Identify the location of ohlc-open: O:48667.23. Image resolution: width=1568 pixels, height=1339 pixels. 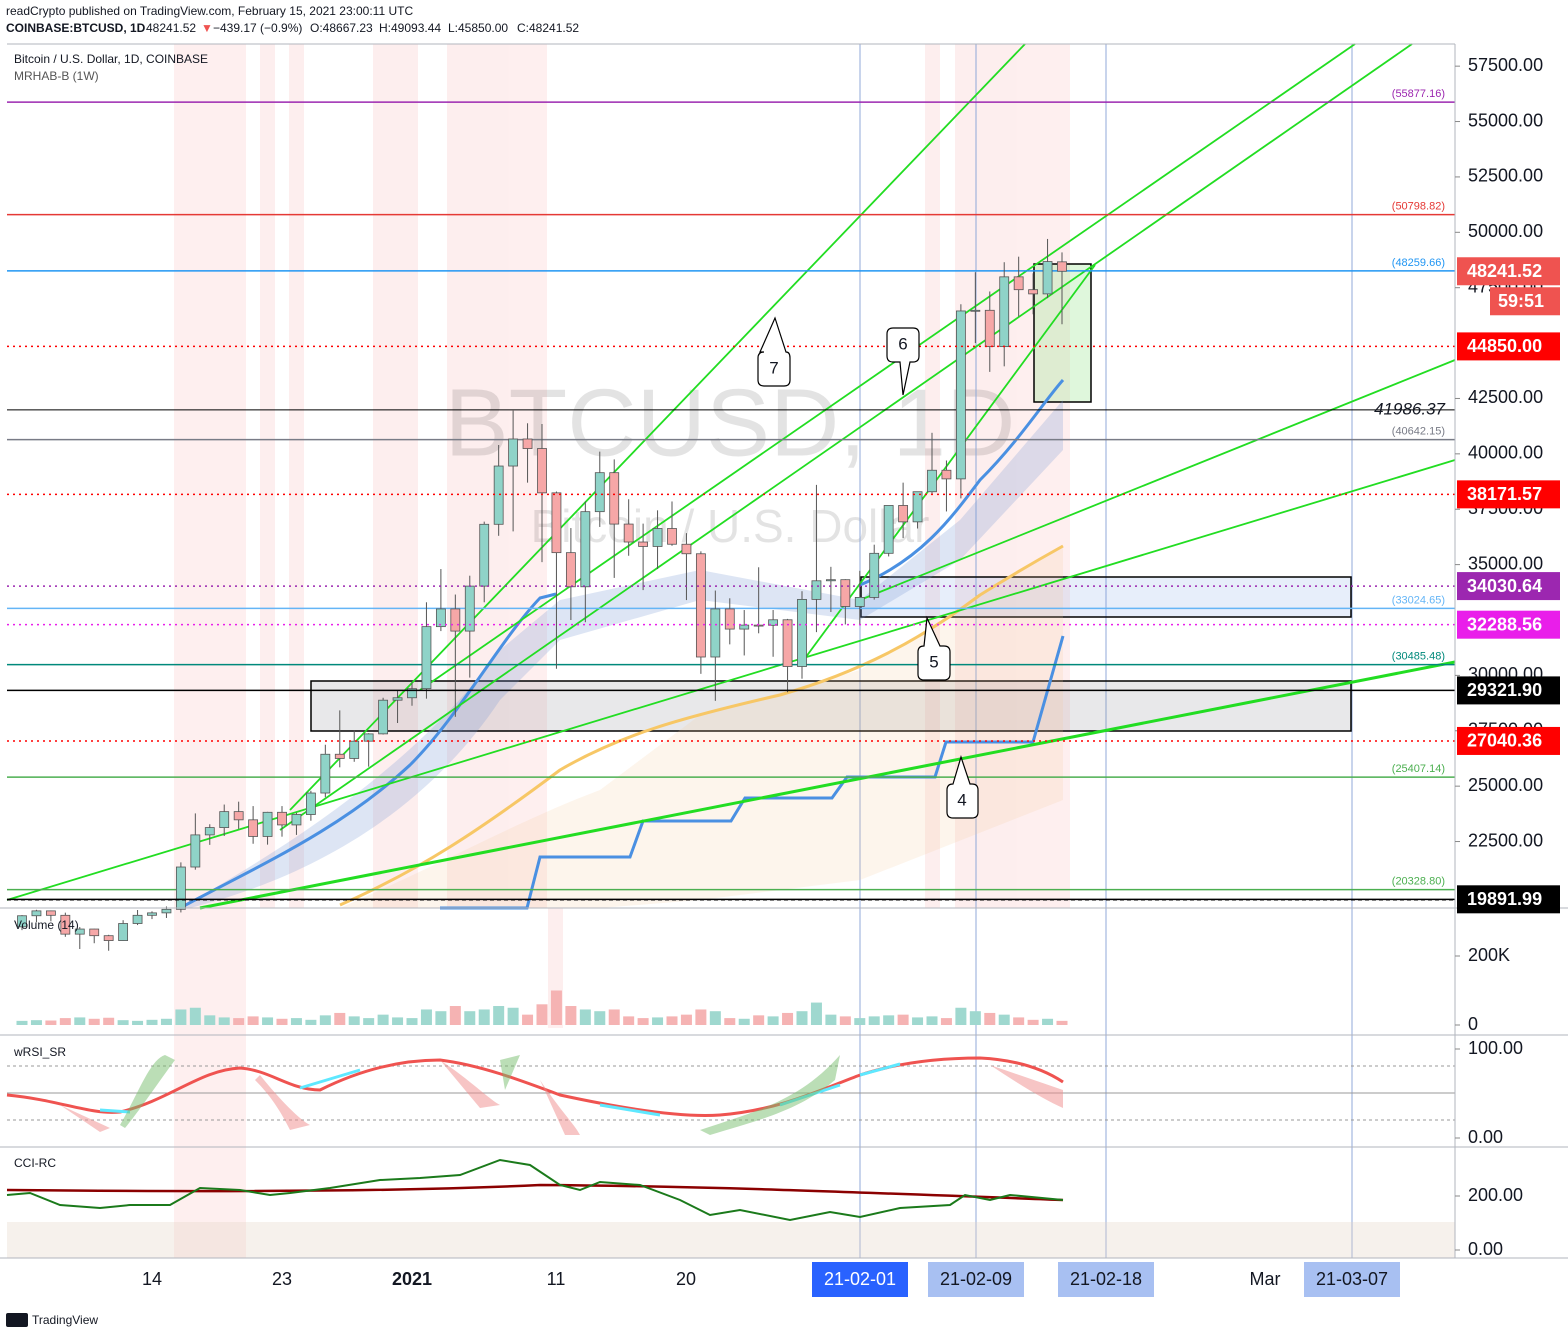
(341, 28).